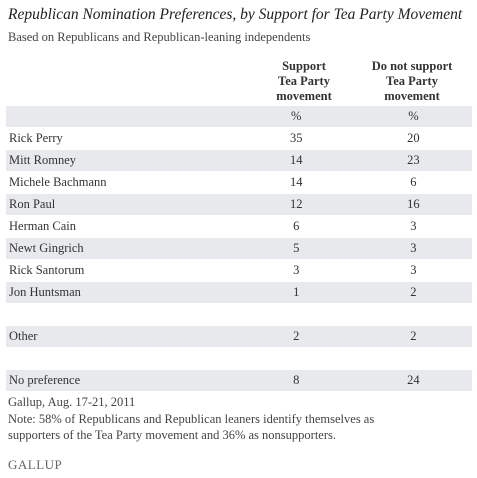 The height and width of the screenshot is (478, 477). What do you see at coordinates (122, 380) in the screenshot?
I see `row-label: No preference` at bounding box center [122, 380].